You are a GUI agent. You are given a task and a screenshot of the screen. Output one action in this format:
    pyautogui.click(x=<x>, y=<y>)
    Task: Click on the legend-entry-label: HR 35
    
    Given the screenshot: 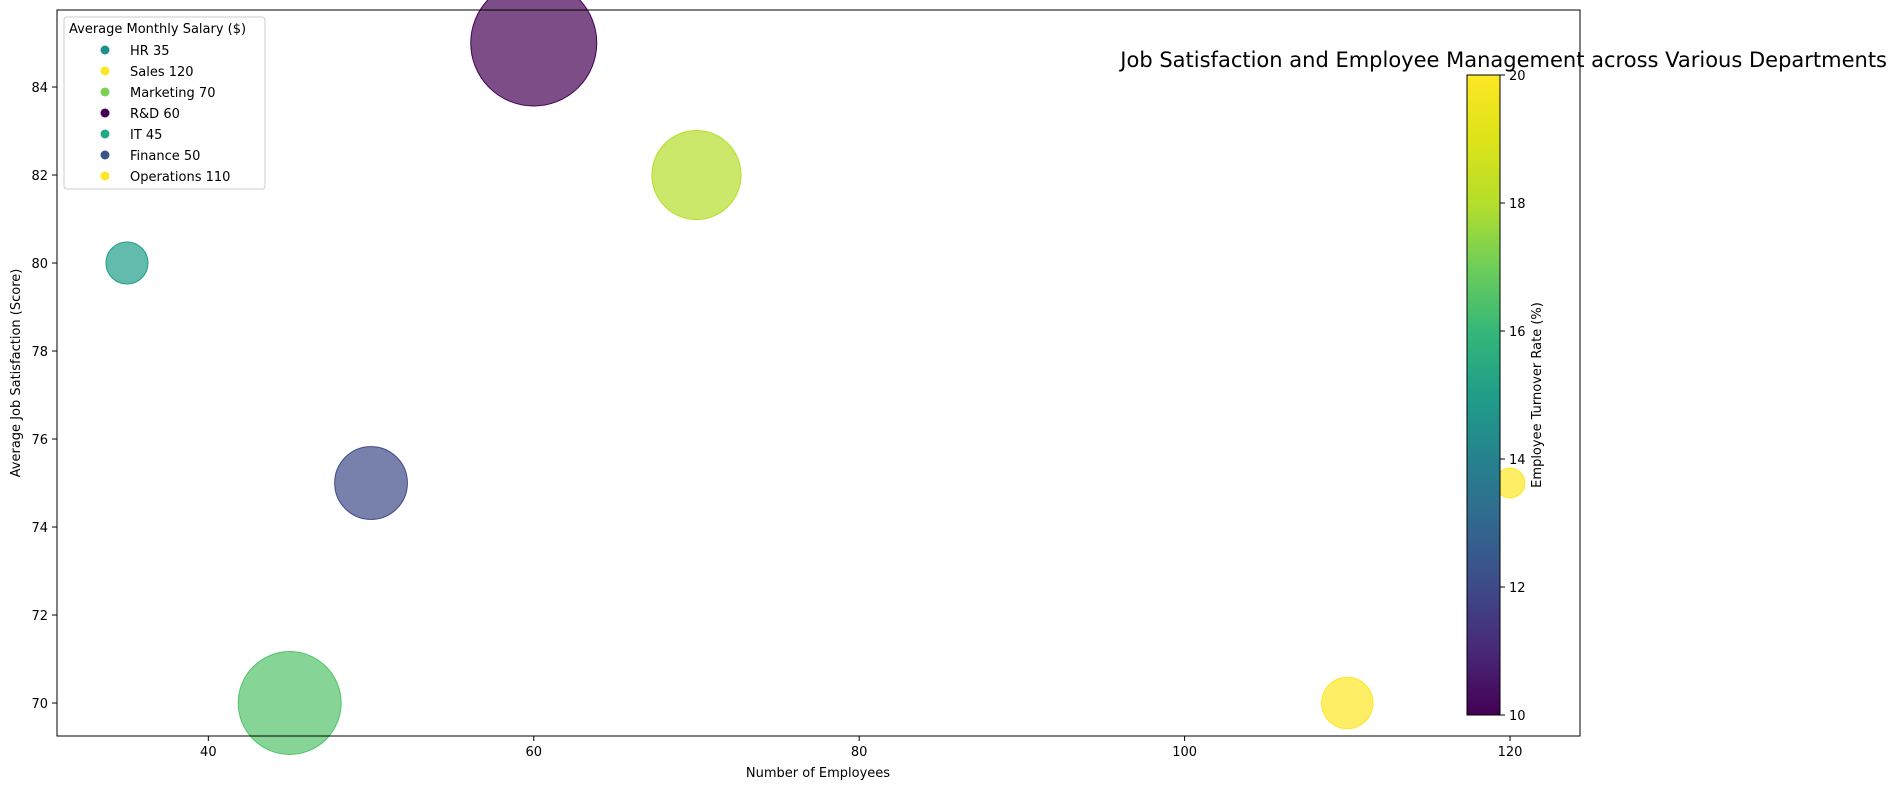 What is the action you would take?
    pyautogui.click(x=149, y=51)
    